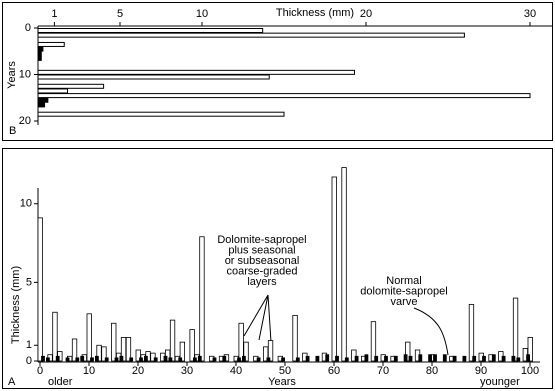  I want to click on y-axis-label: Years, so click(12, 75).